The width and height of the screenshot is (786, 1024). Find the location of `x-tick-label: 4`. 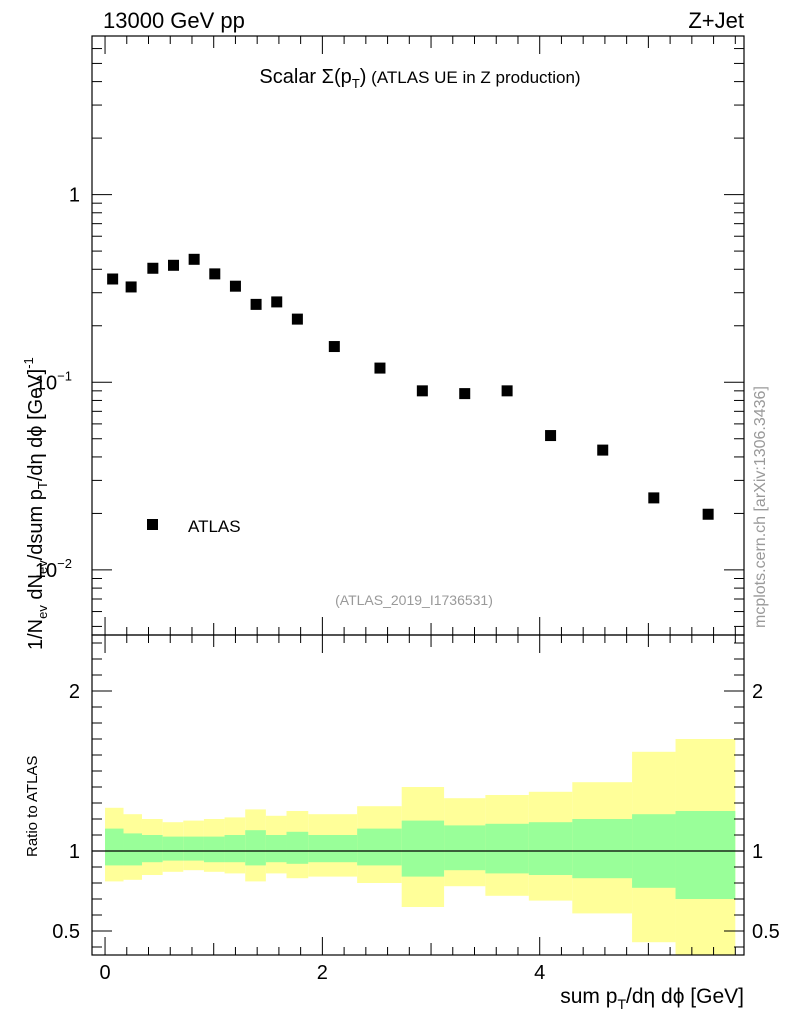

x-tick-label: 4 is located at coordinates (539, 973).